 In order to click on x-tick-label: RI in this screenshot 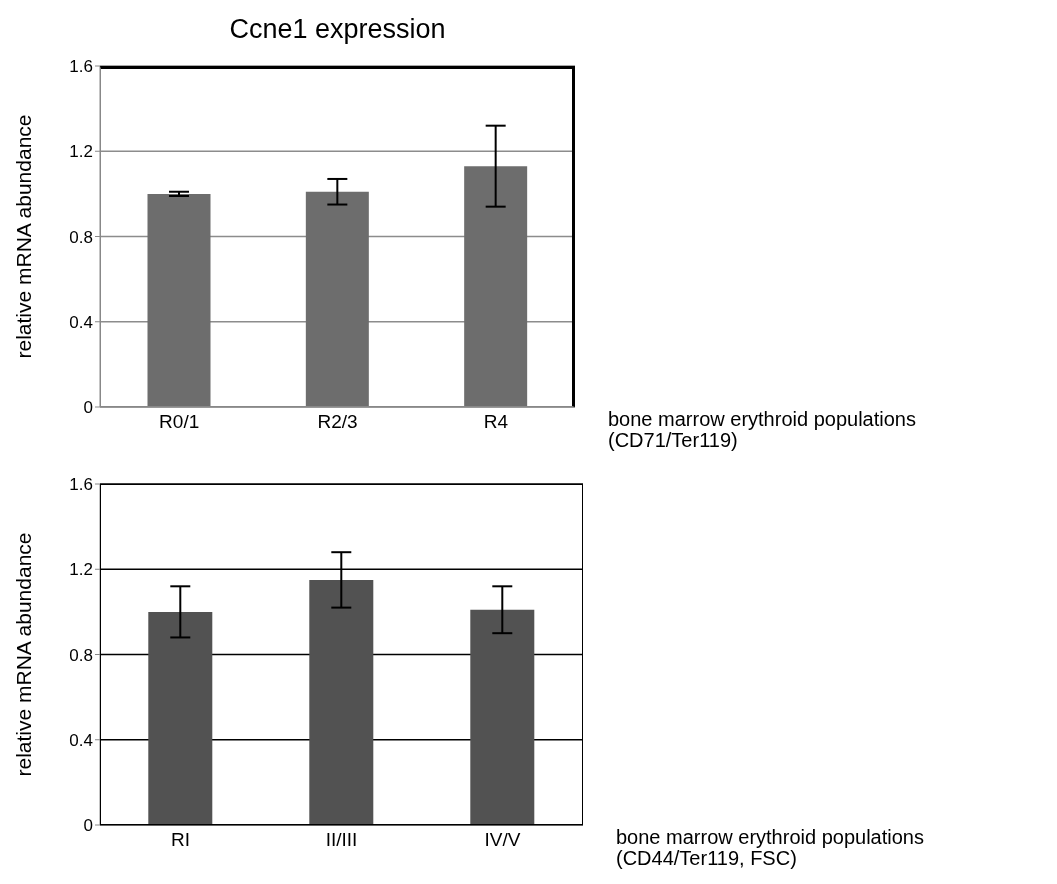, I will do `click(180, 840)`.